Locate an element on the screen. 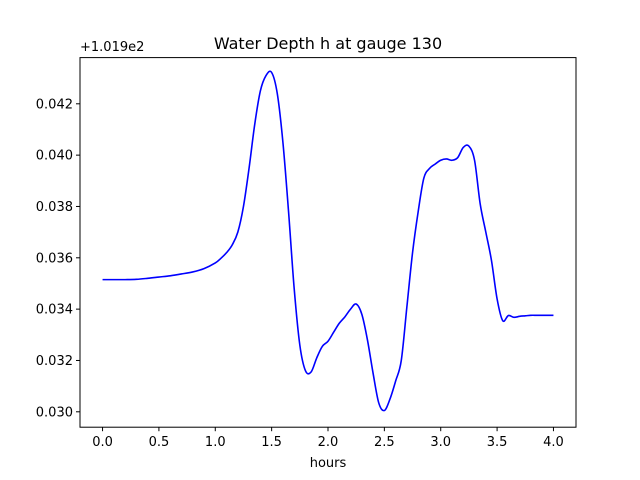 The width and height of the screenshot is (640, 480). x-tick-label: 0.5 is located at coordinates (159, 442).